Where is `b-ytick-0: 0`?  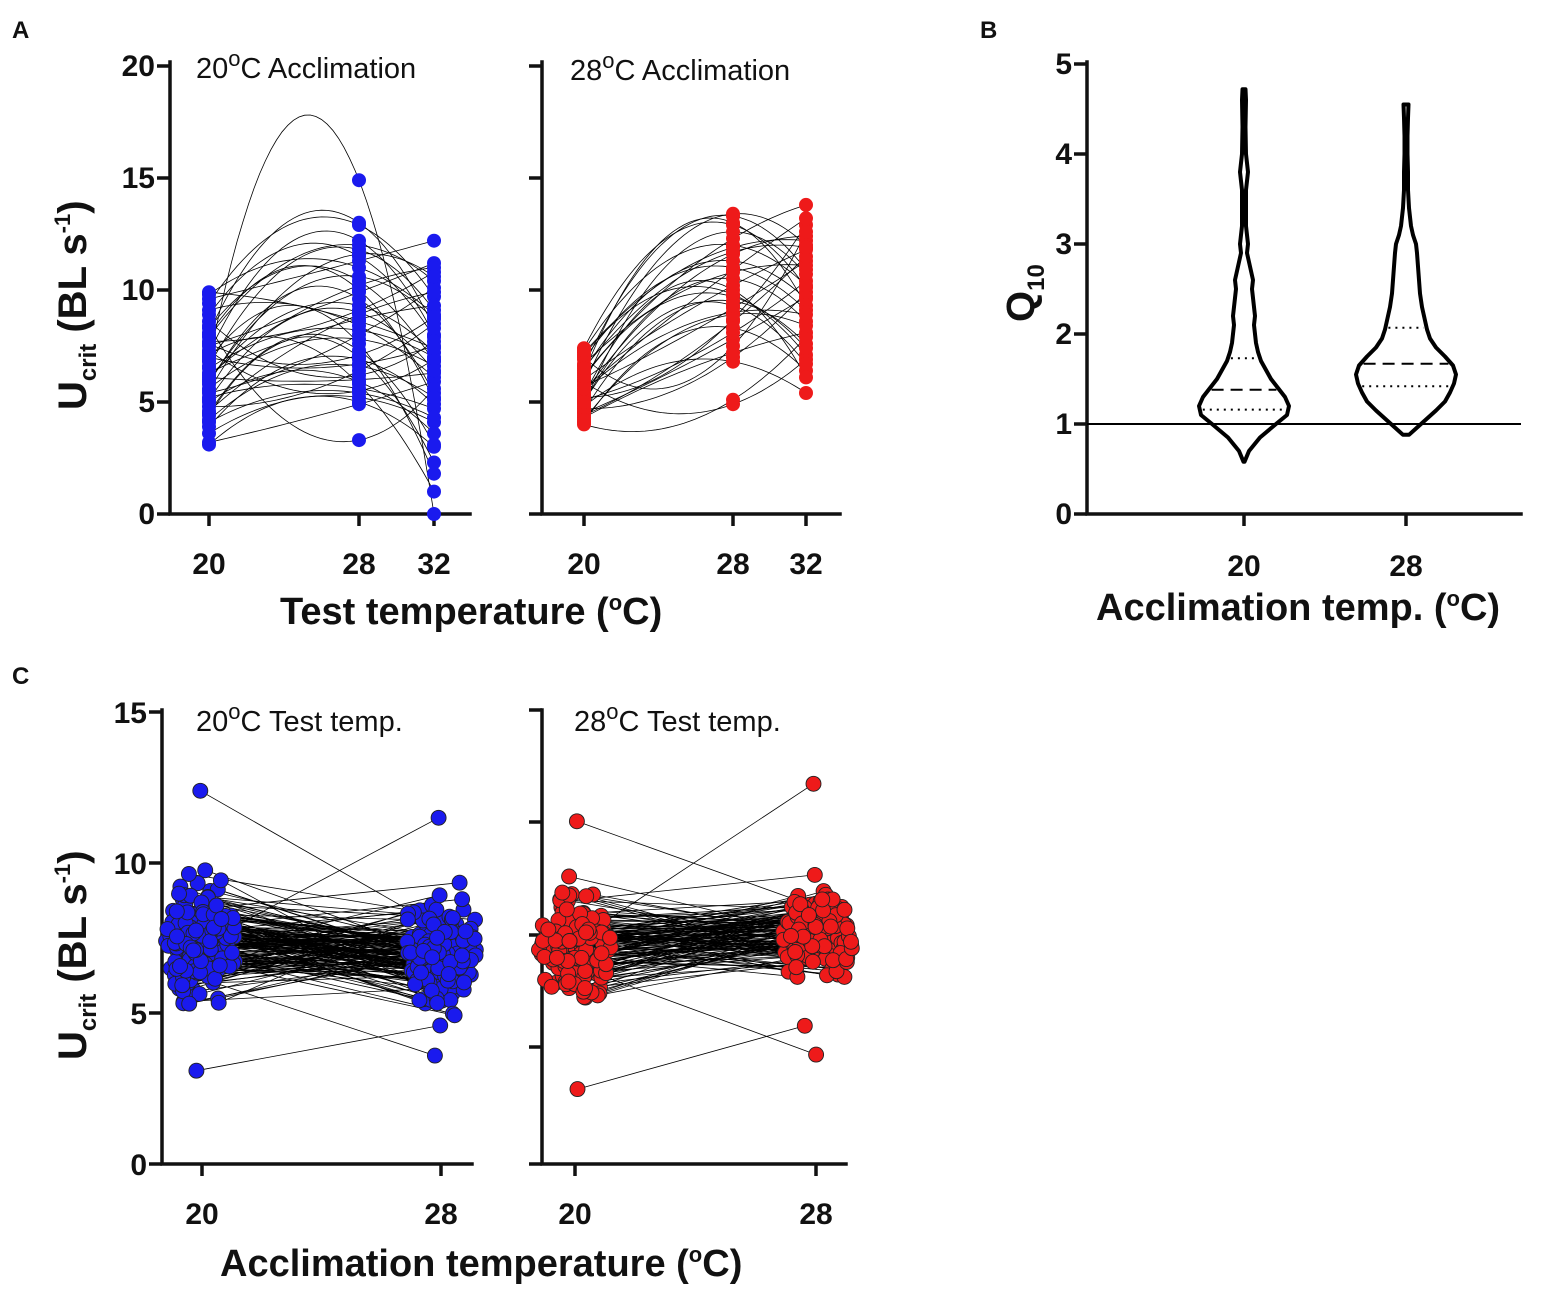 b-ytick-0: 0 is located at coordinates (1063, 514).